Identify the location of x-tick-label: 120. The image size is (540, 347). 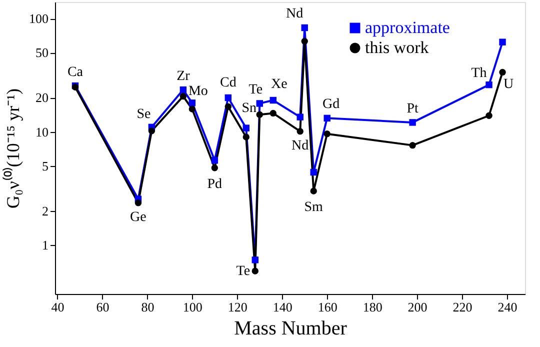
(238, 307).